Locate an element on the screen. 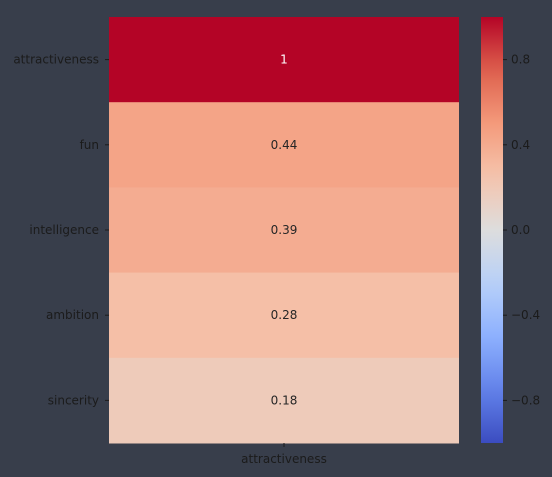 The image size is (552, 477). row-label-attractiveness: attractiveness is located at coordinates (56, 60).